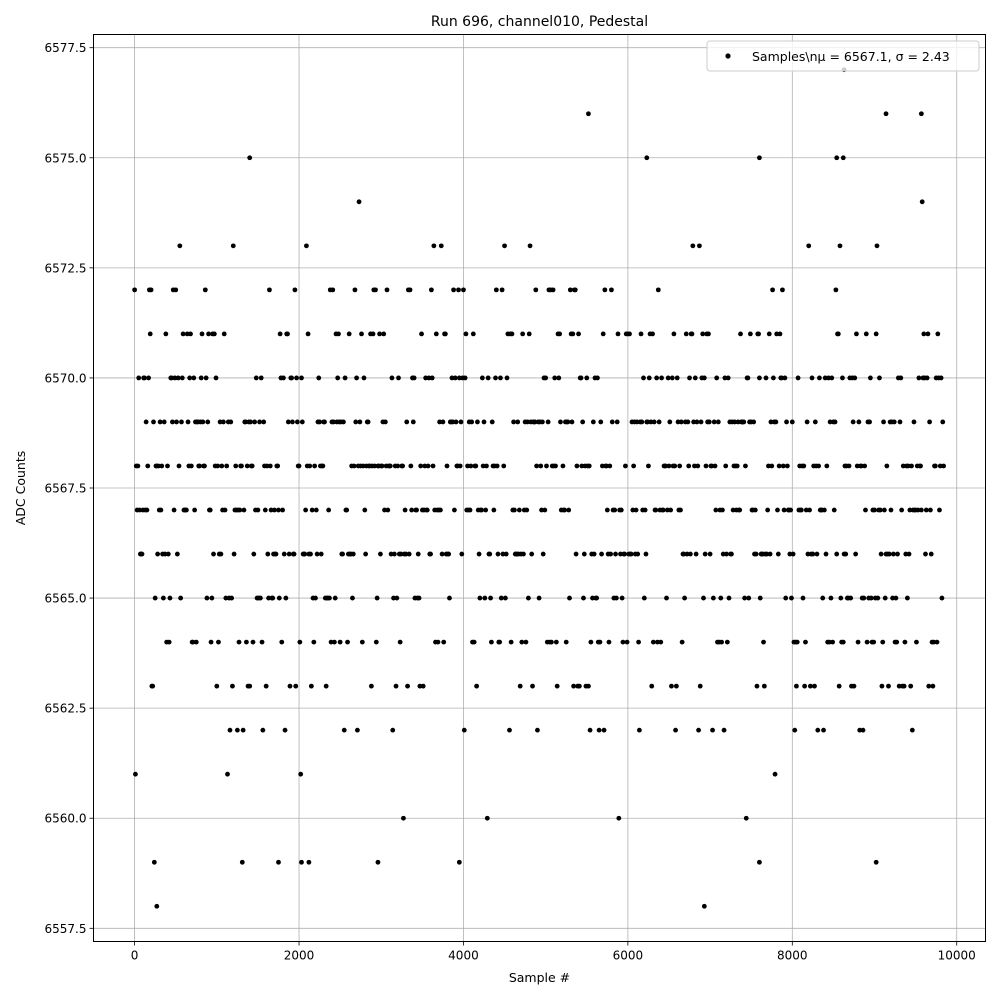  I want to click on y-tick-label: 6560.0, so click(66, 819).